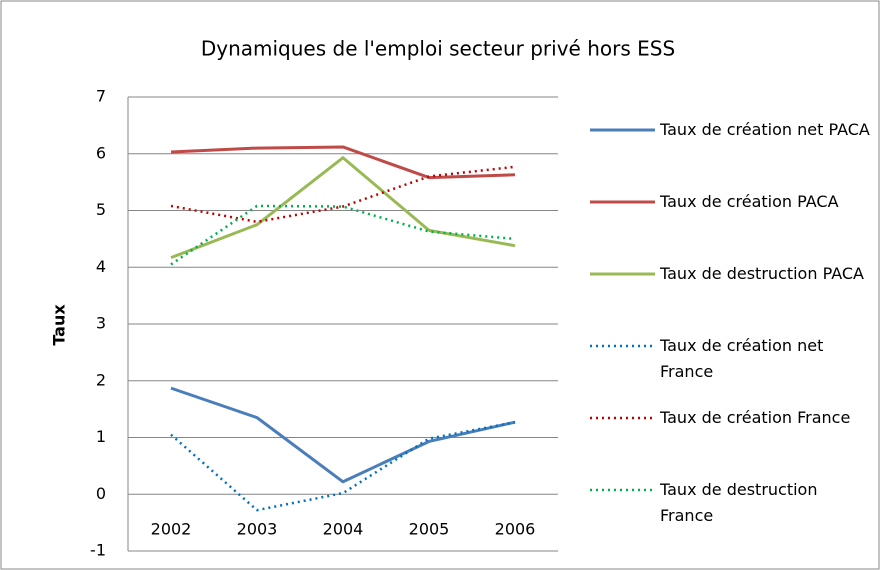  I want to click on legend-label: Taux de création France, so click(755, 417).